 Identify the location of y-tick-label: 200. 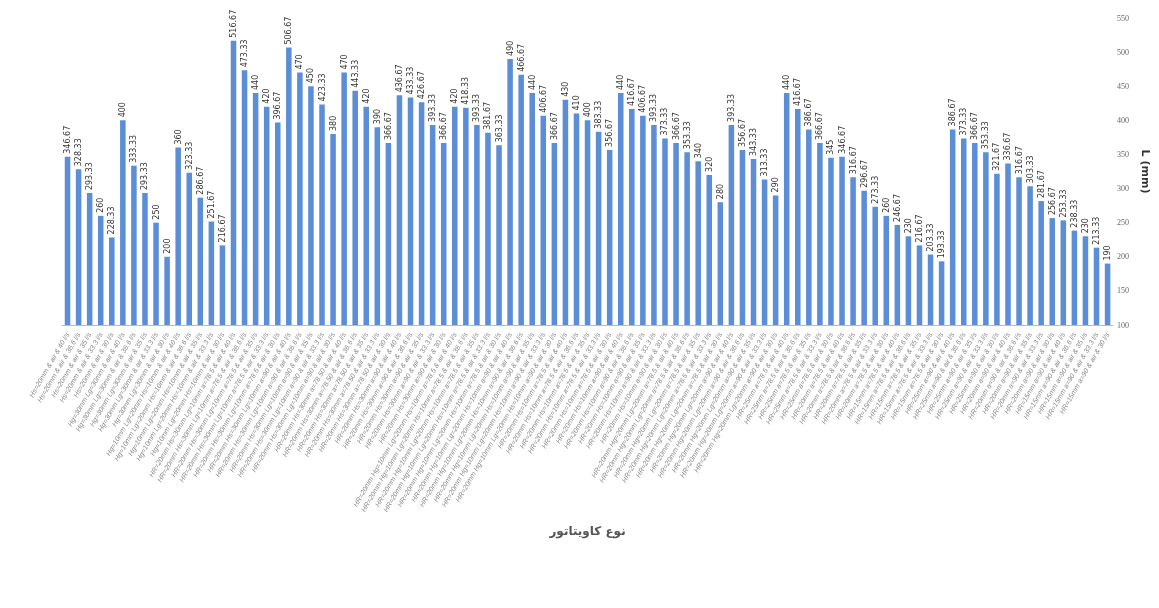
(1123, 257).